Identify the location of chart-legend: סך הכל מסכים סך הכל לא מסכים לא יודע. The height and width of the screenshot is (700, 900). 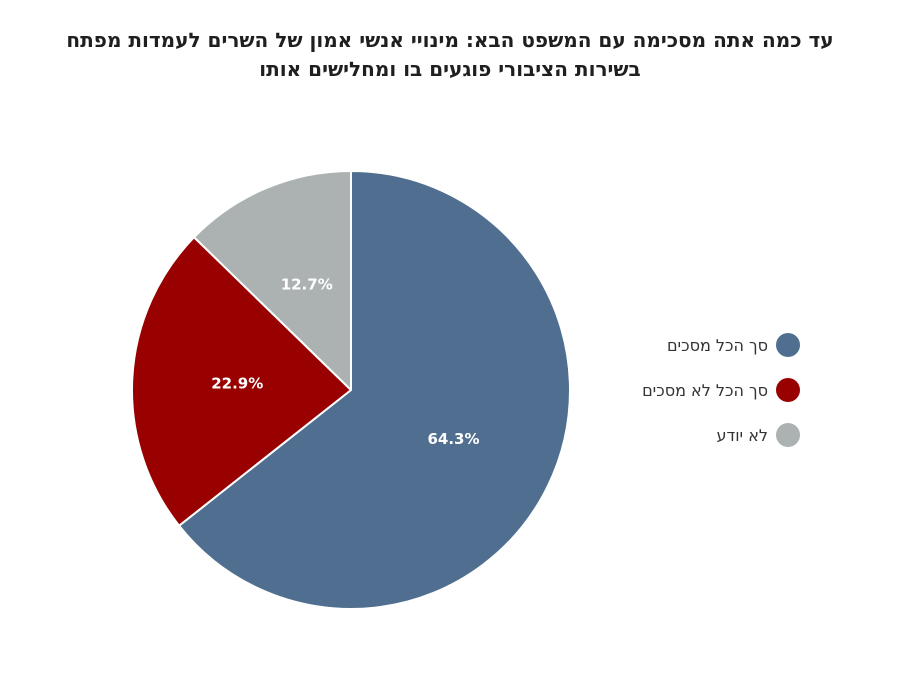
(721, 399).